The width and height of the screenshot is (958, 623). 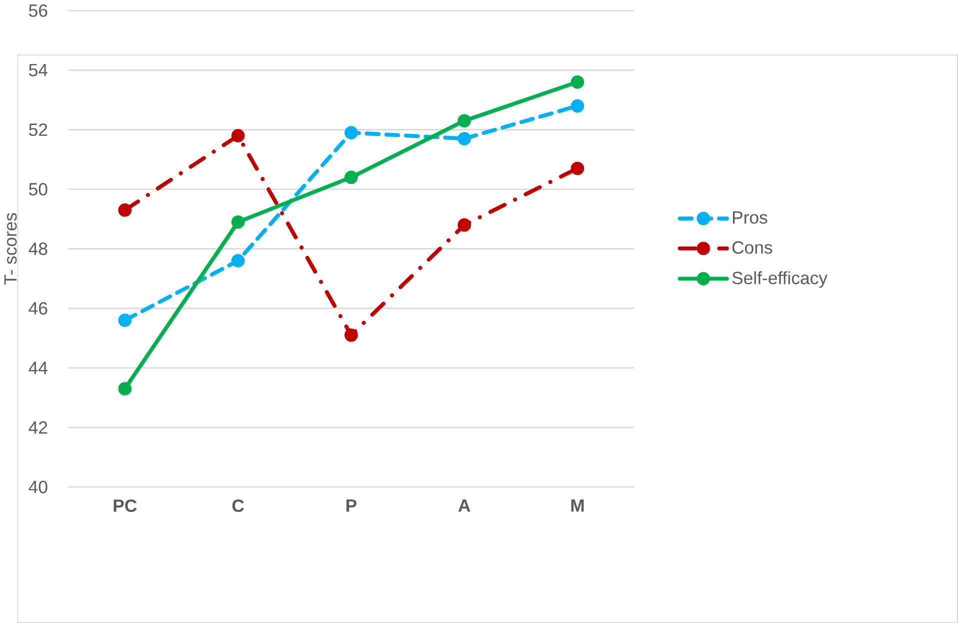 I want to click on y-tick-label: 54, so click(x=38, y=70).